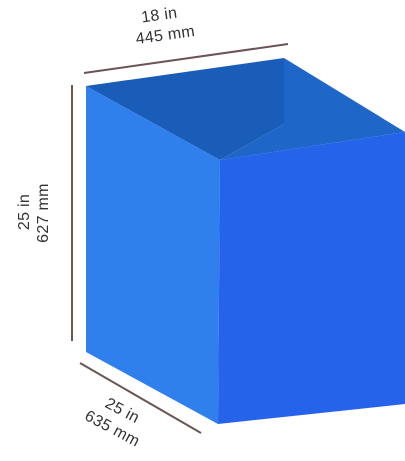  I want to click on box-inner-back-face, so click(185, 109).